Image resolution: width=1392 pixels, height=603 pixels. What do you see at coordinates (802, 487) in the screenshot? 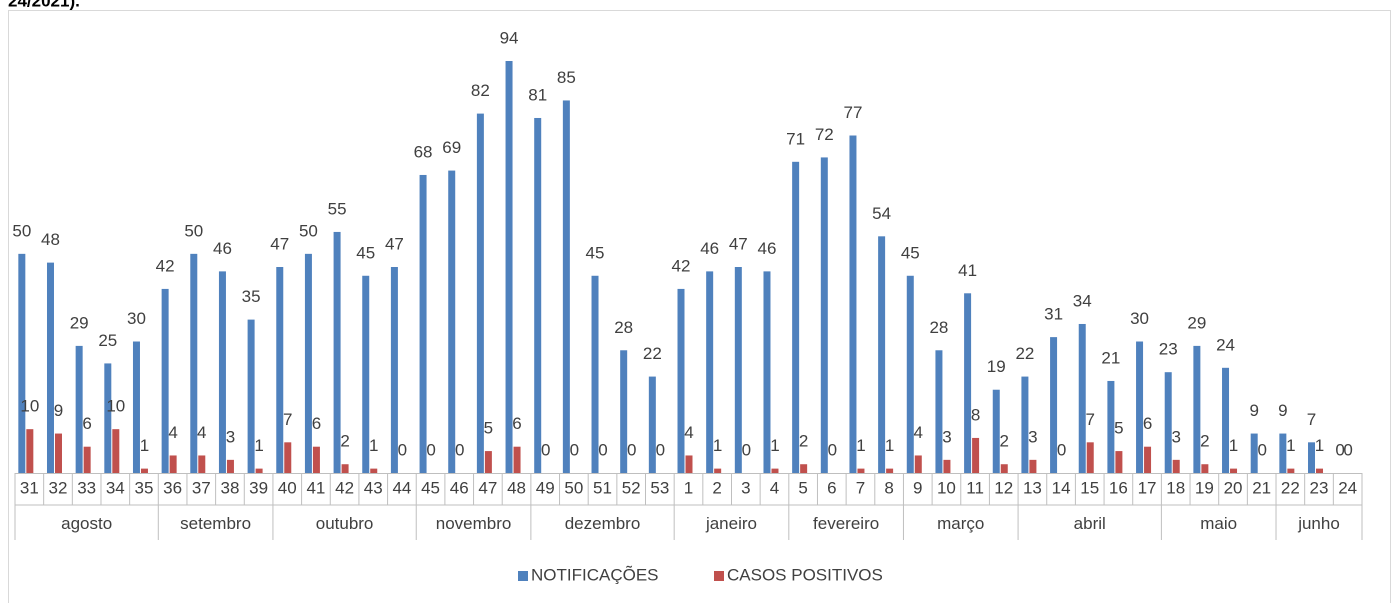
I see `x-tick-label: 5` at bounding box center [802, 487].